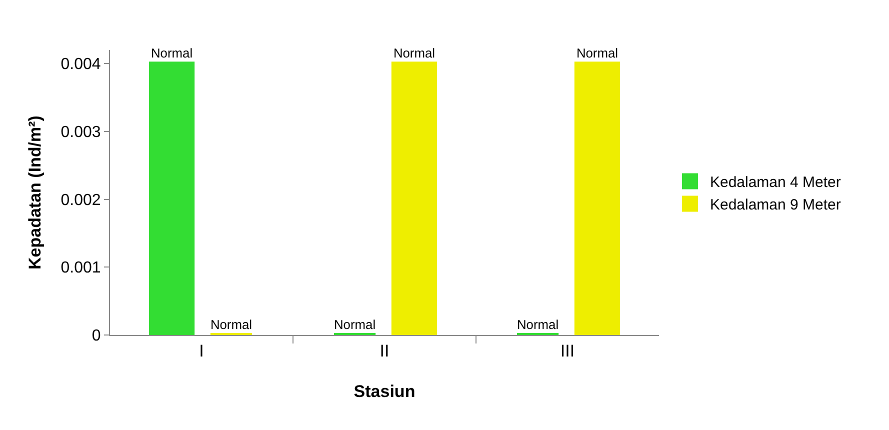 The image size is (889, 430). I want to click on x-tick-label: I, so click(201, 350).